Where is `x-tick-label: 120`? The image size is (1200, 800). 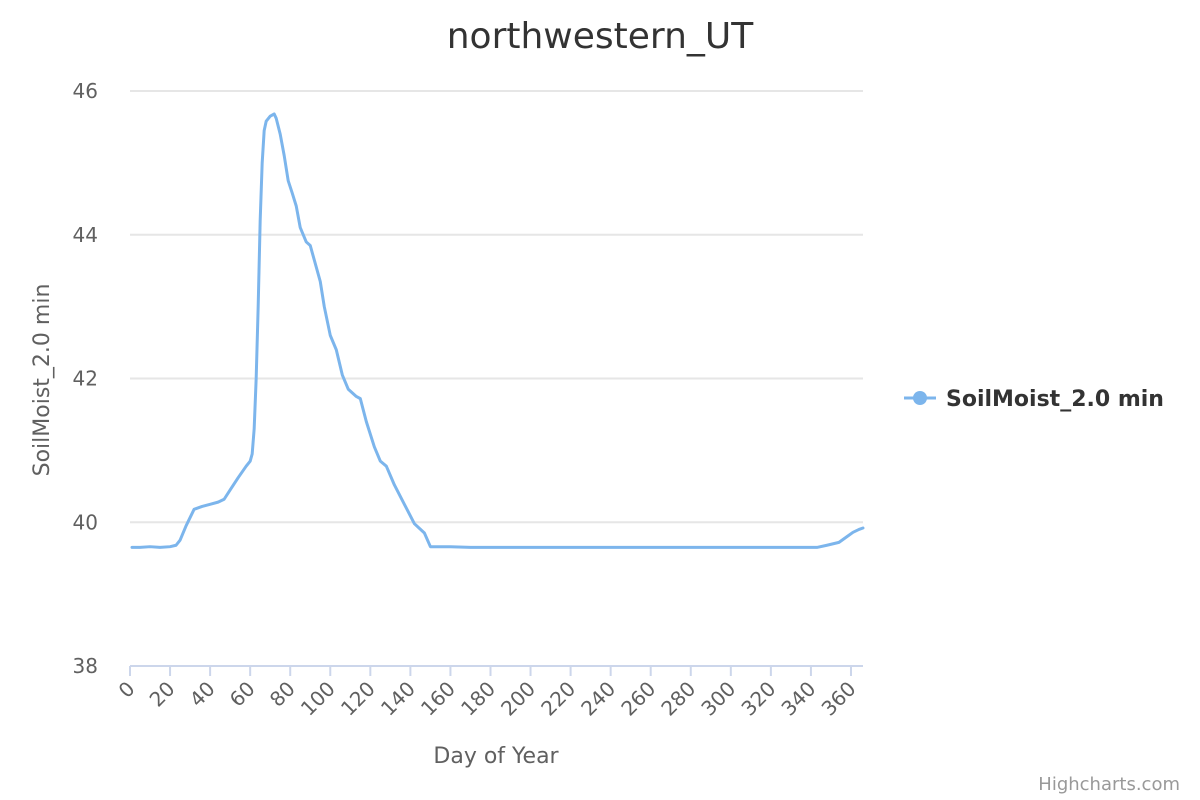 x-tick-label: 120 is located at coordinates (358, 699).